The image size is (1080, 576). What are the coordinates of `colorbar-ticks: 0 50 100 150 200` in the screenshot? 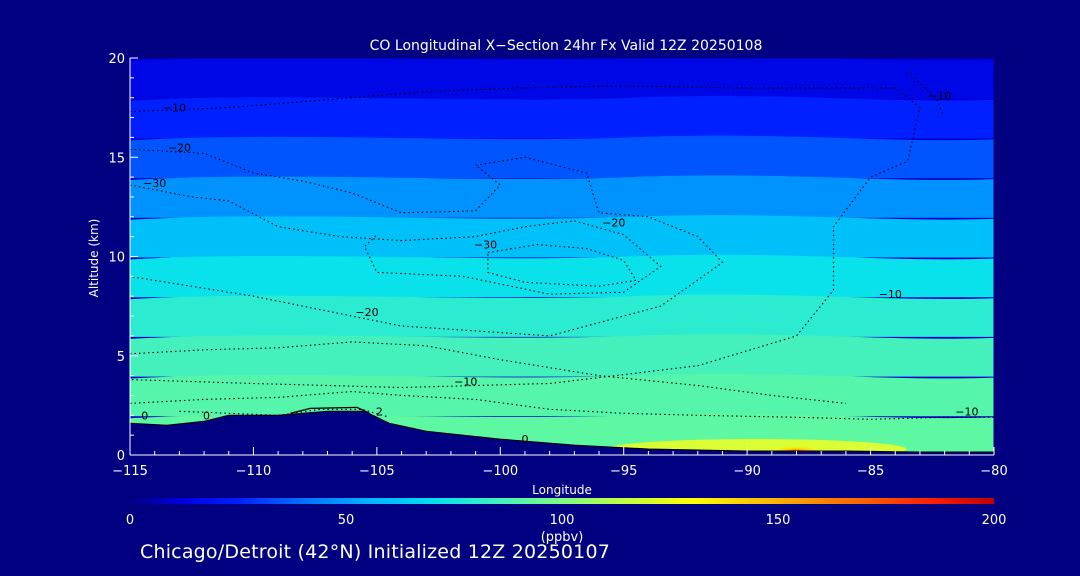 It's located at (566, 520).